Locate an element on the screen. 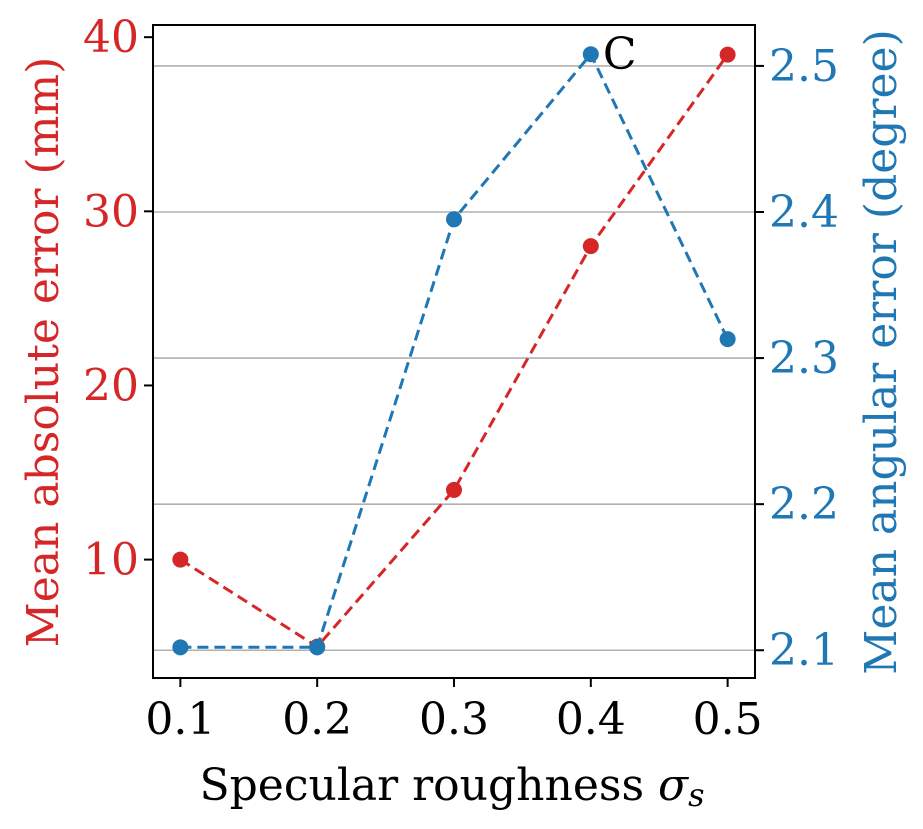  left-tick-label: 10 is located at coordinates (111, 560).